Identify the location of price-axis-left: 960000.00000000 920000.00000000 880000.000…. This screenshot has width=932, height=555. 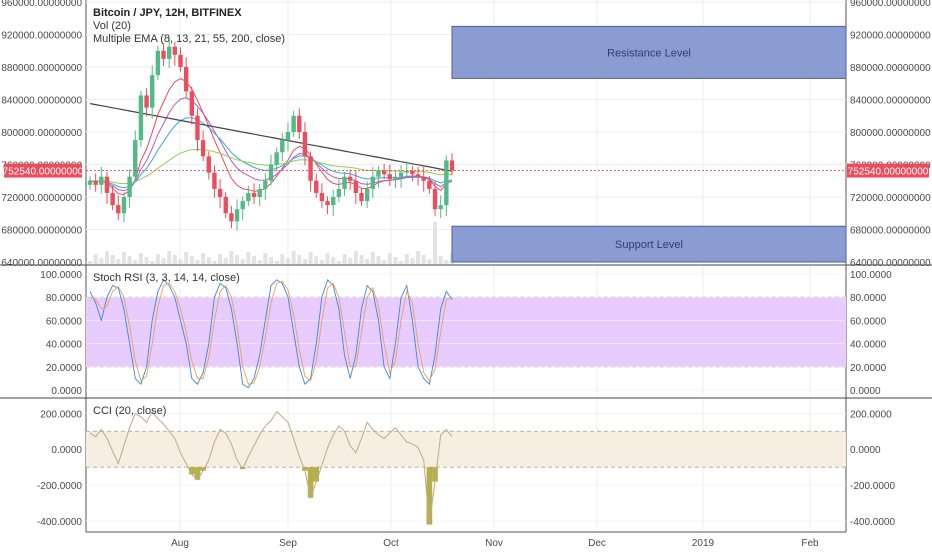
(41, 134).